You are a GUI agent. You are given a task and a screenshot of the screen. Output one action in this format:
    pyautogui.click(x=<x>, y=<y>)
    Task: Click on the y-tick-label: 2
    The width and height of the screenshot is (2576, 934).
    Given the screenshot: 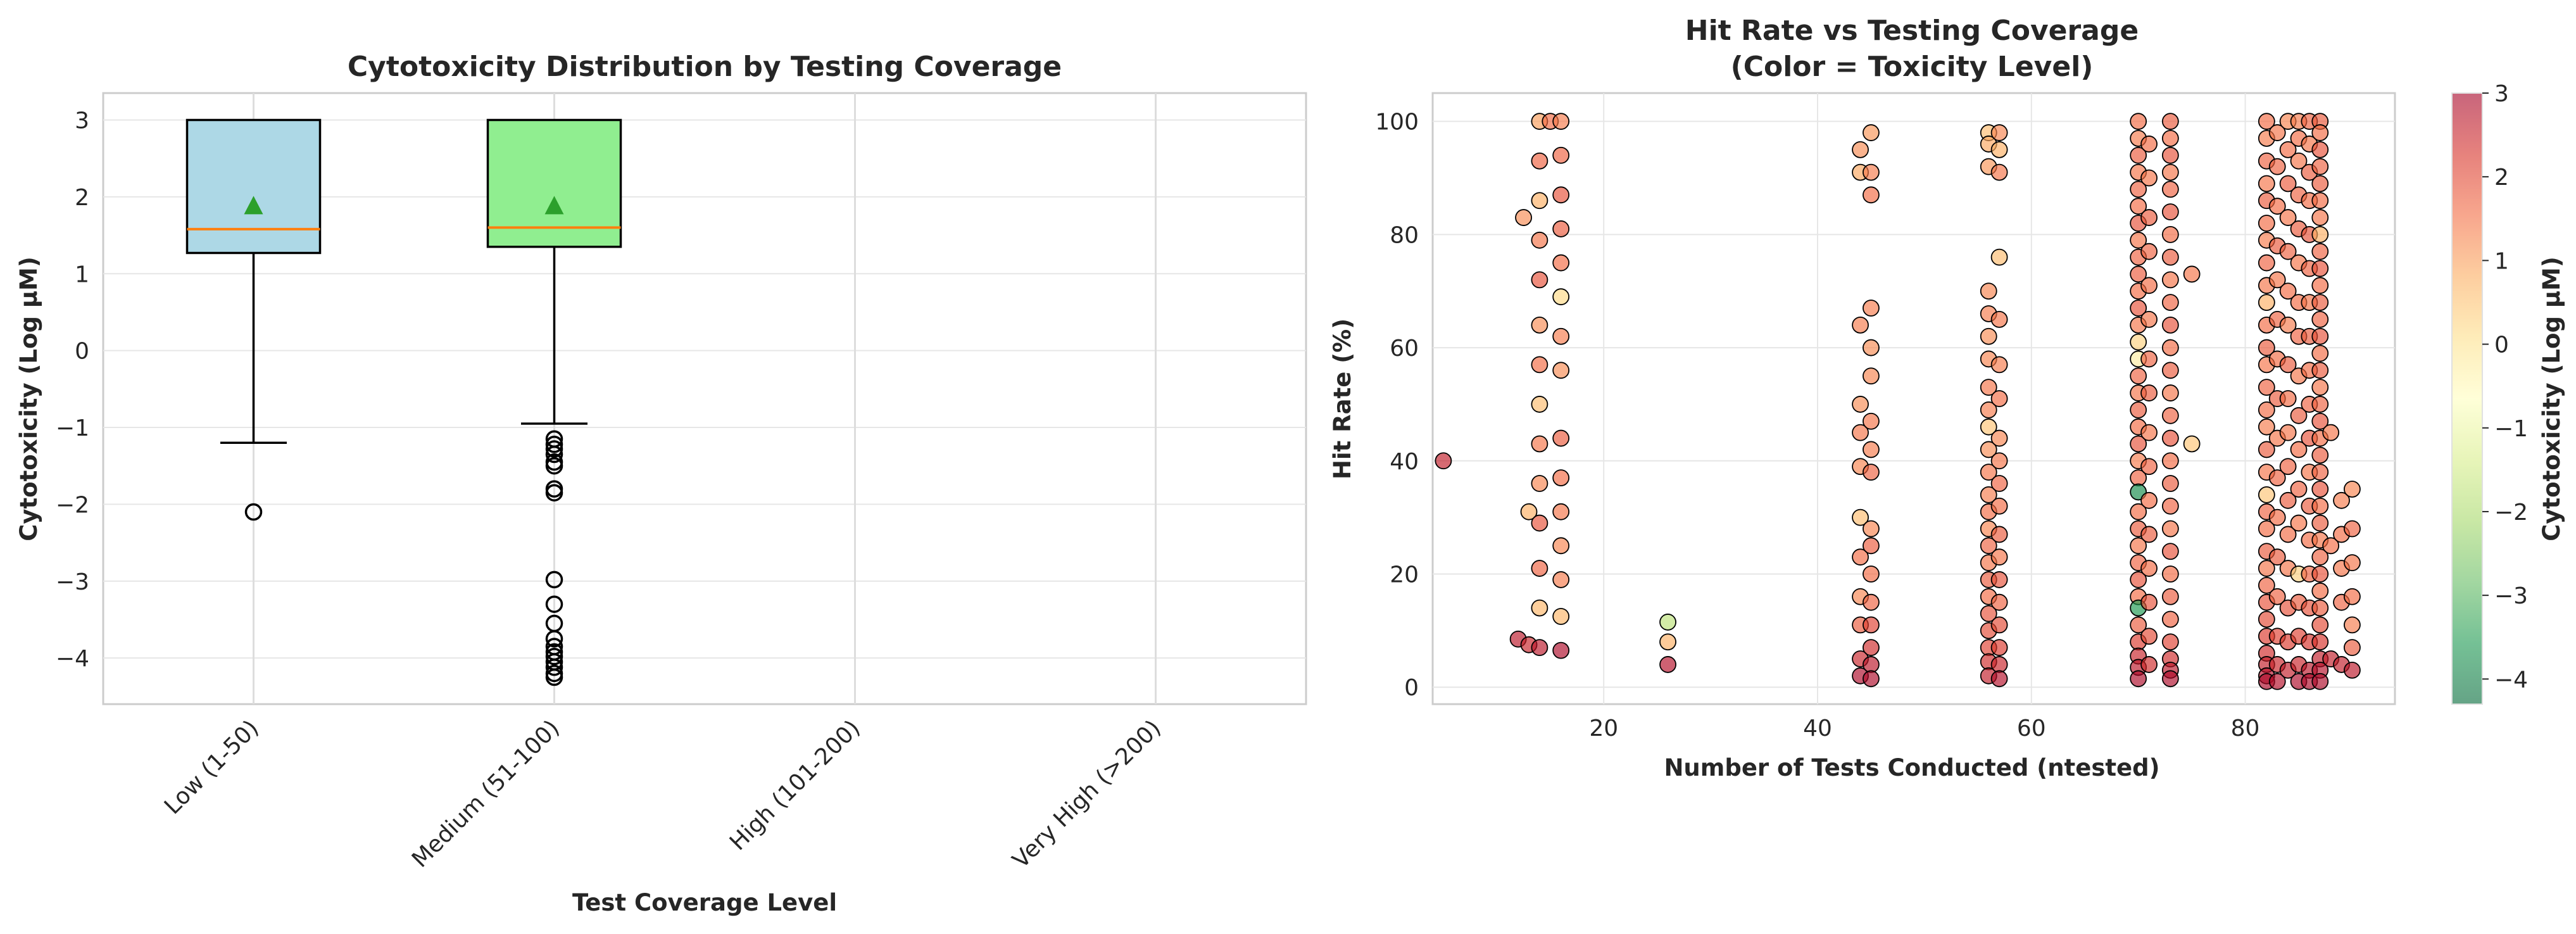 What is the action you would take?
    pyautogui.click(x=82, y=198)
    